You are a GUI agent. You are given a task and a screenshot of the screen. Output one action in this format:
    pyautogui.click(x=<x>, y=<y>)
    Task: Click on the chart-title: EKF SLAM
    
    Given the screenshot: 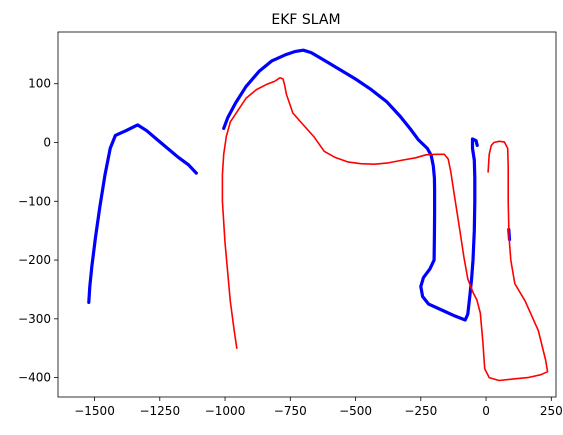 What is the action you would take?
    pyautogui.click(x=305, y=20)
    